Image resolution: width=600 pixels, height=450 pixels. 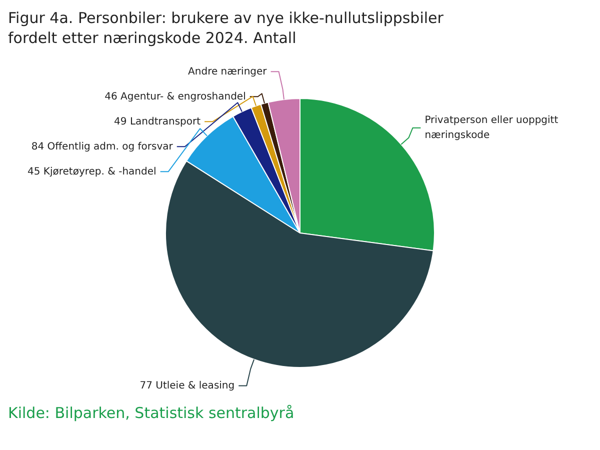 I want to click on slice-label: 77 Utleie & leasing, so click(x=187, y=386).